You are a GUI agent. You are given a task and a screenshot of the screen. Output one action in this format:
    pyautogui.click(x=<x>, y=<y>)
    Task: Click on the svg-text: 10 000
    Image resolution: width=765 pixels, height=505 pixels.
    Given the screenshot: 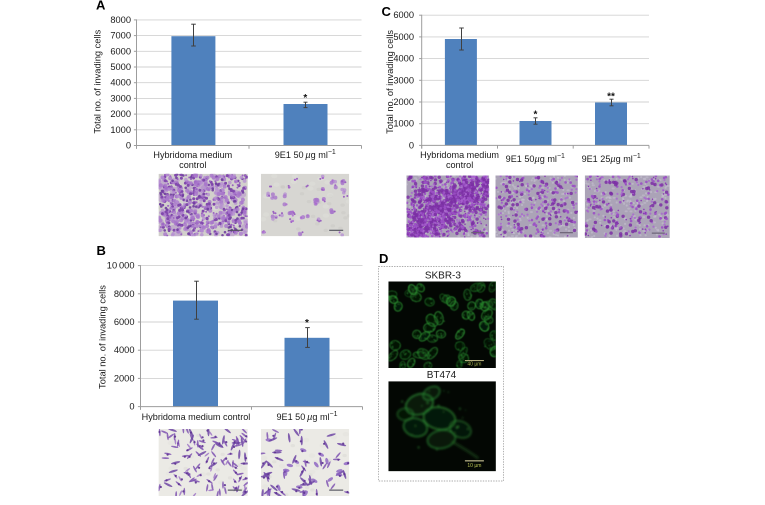 What is the action you would take?
    pyautogui.click(x=121, y=266)
    